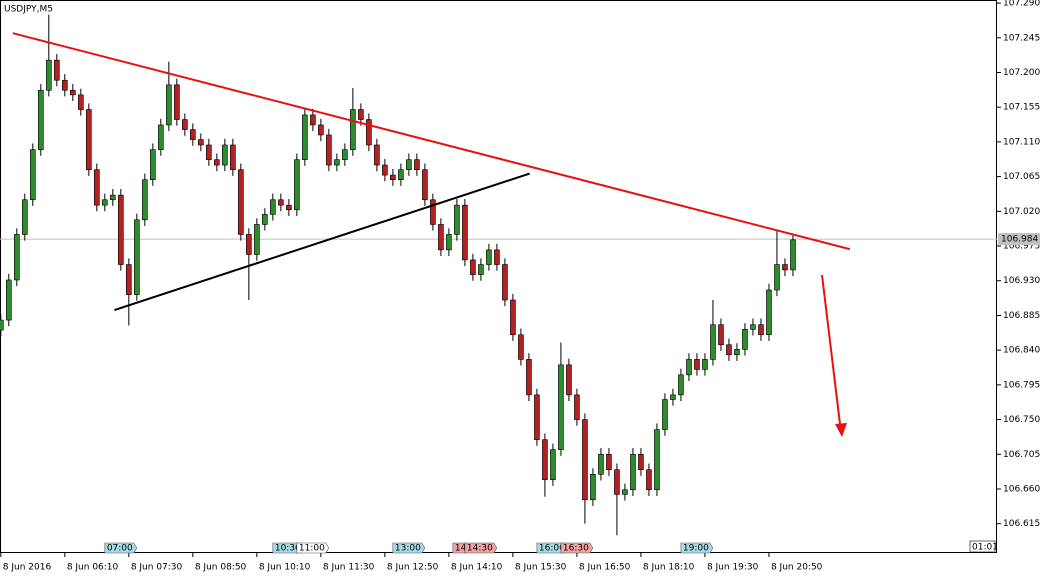 This screenshot has height=579, width=1050. What do you see at coordinates (1021, 108) in the screenshot?
I see `y-tick-label: 107.155` at bounding box center [1021, 108].